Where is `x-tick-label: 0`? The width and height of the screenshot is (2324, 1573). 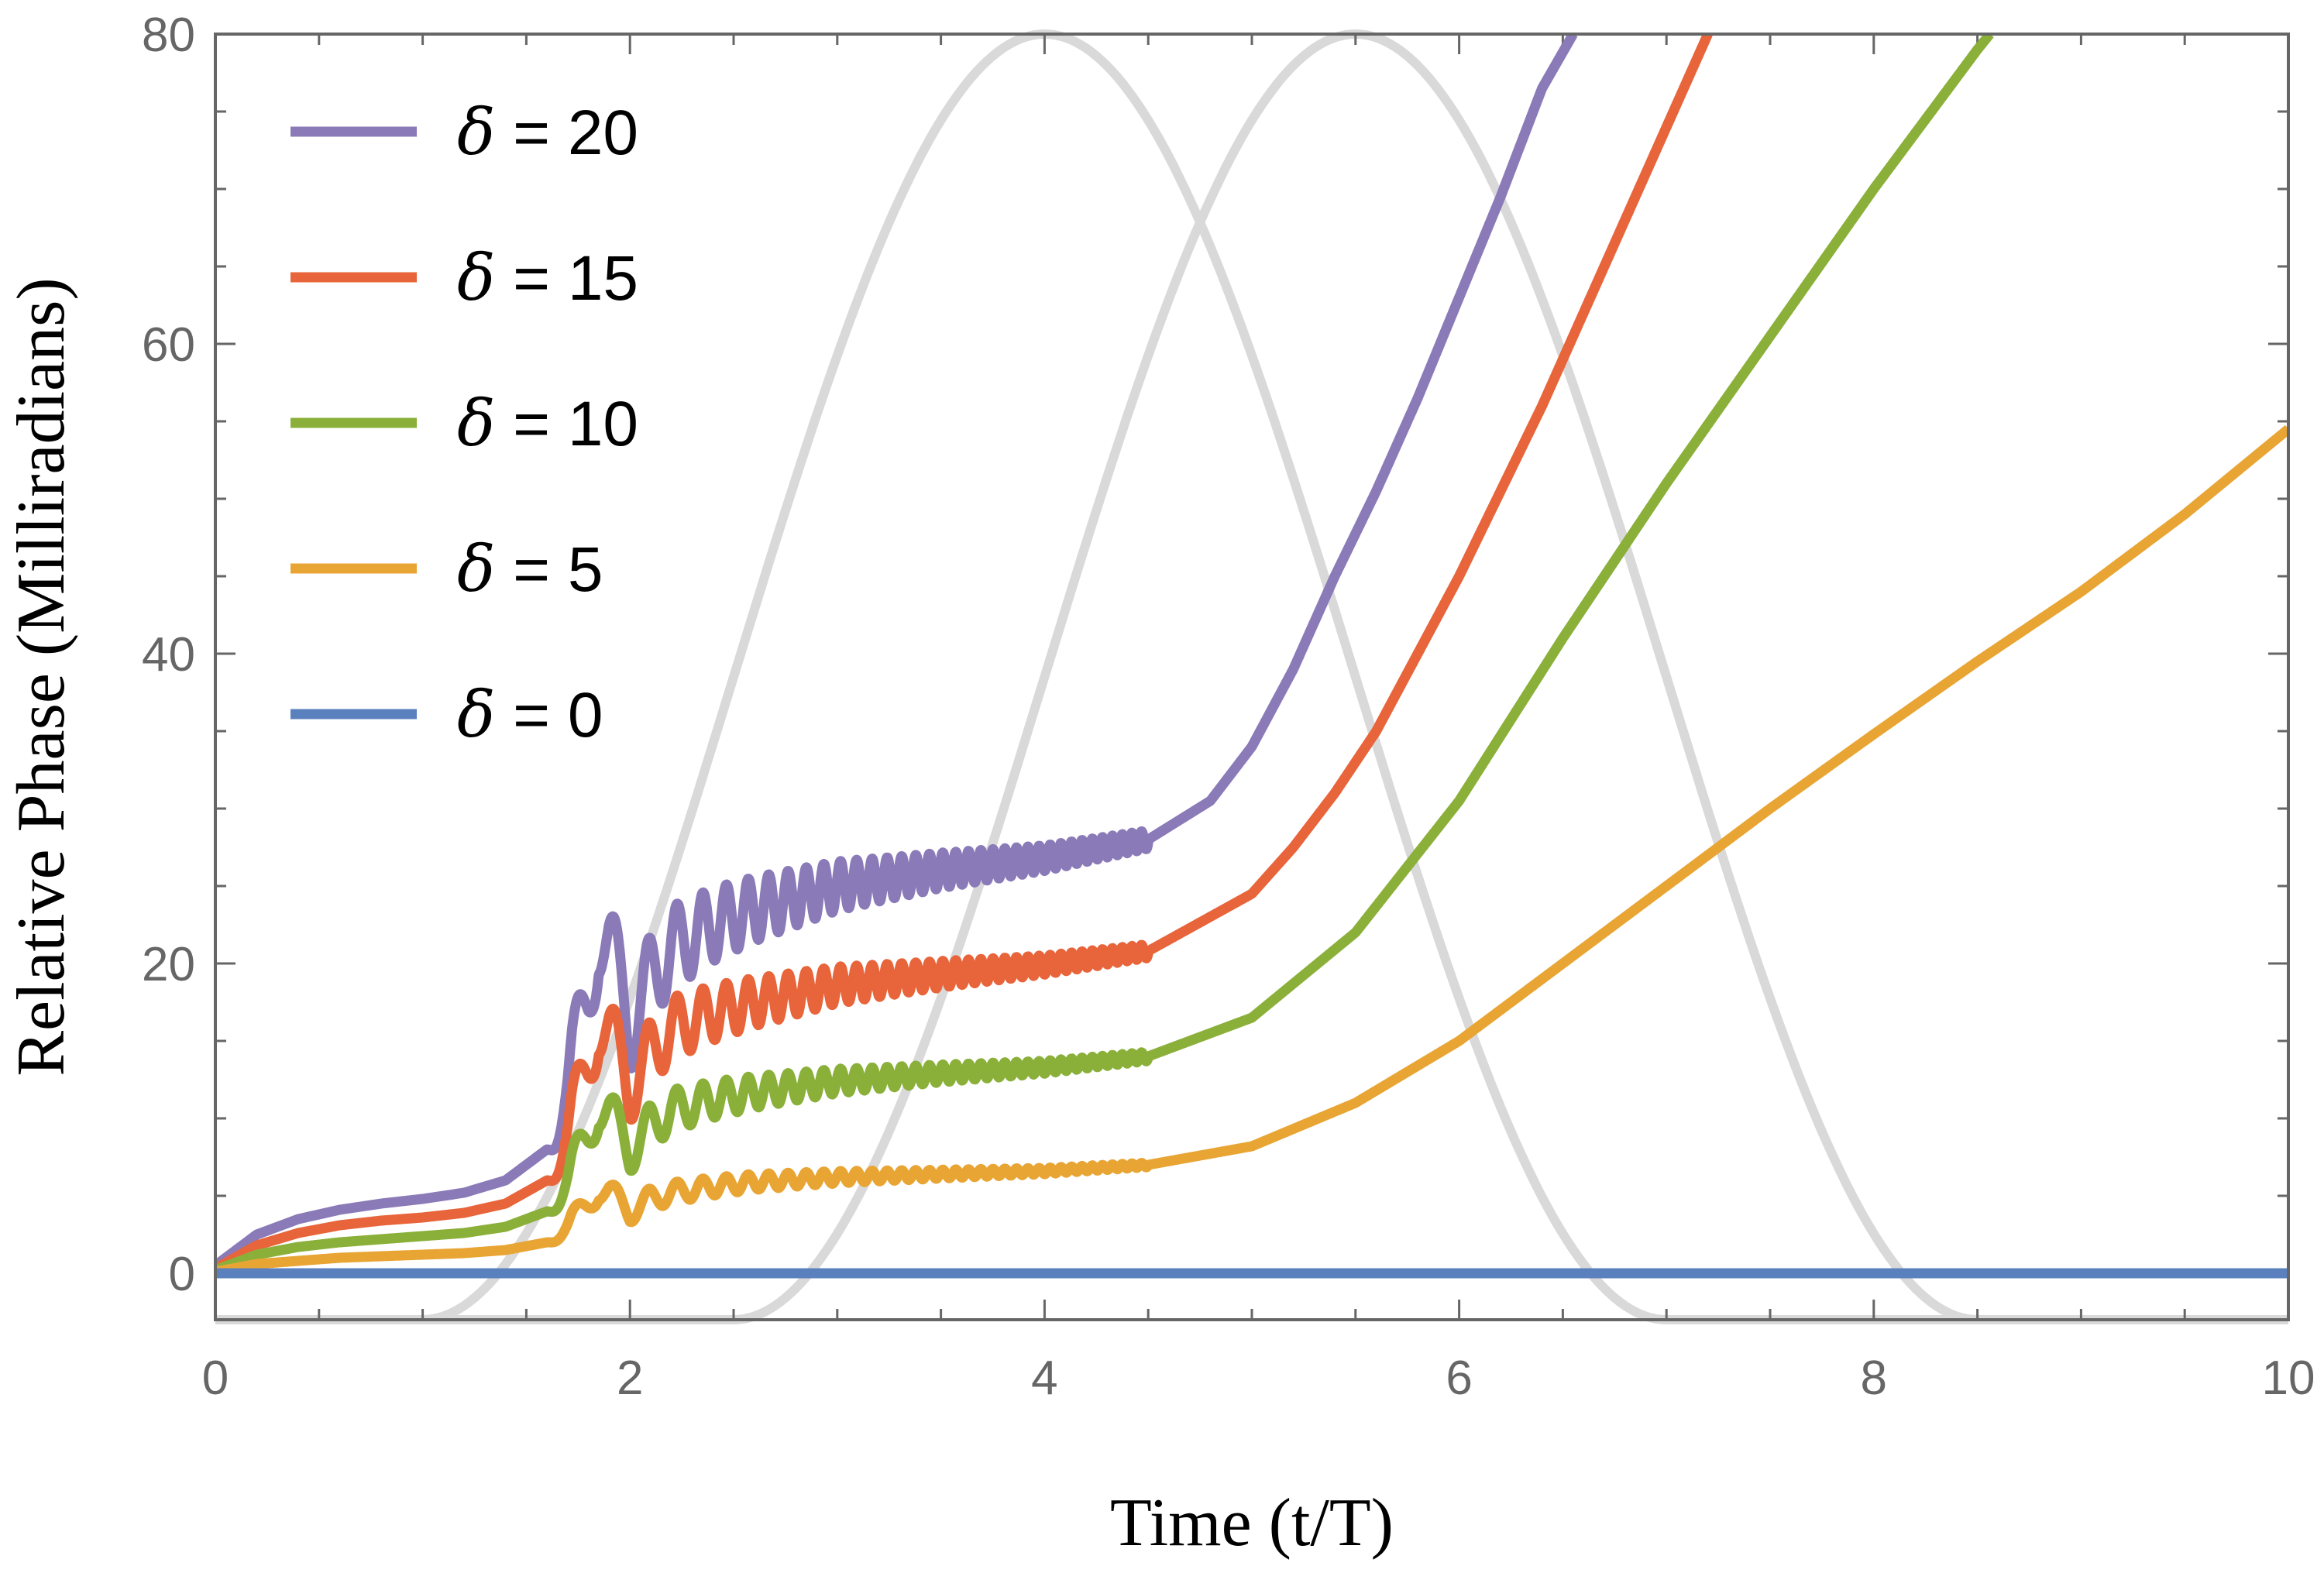 x-tick-label: 0 is located at coordinates (215, 1378).